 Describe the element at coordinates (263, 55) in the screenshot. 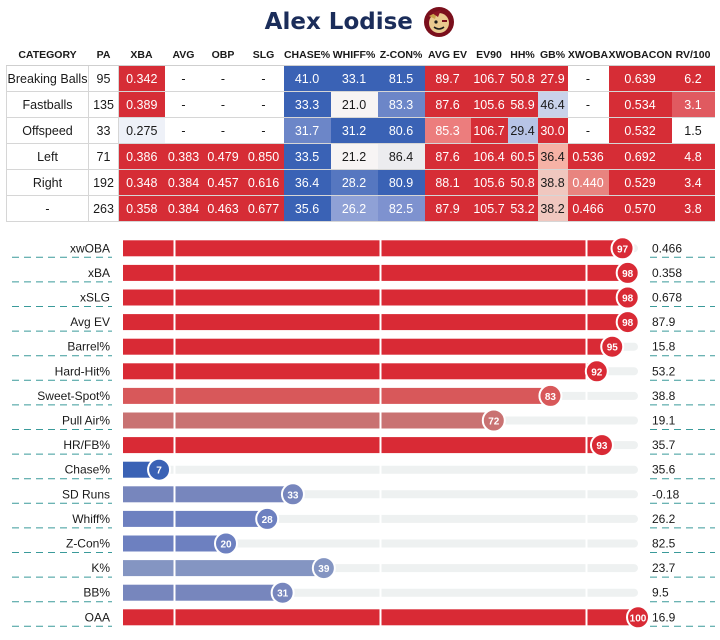

I see `column-header: SLG` at that location.